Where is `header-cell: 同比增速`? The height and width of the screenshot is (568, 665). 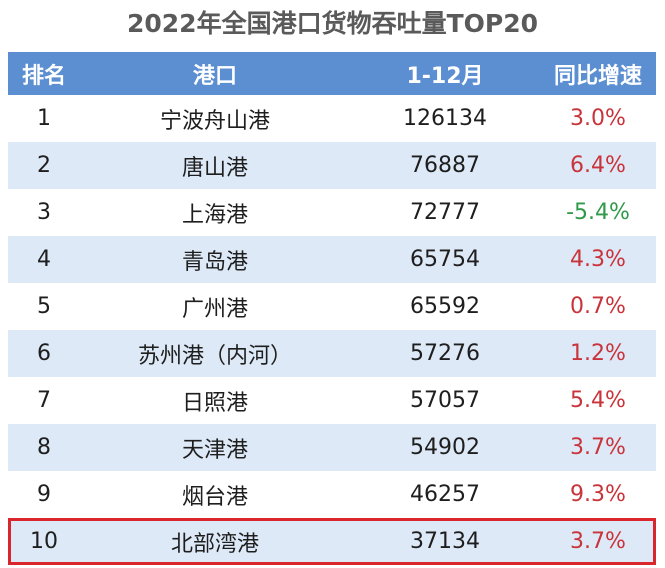
header-cell: 同比增速 is located at coordinates (597, 76).